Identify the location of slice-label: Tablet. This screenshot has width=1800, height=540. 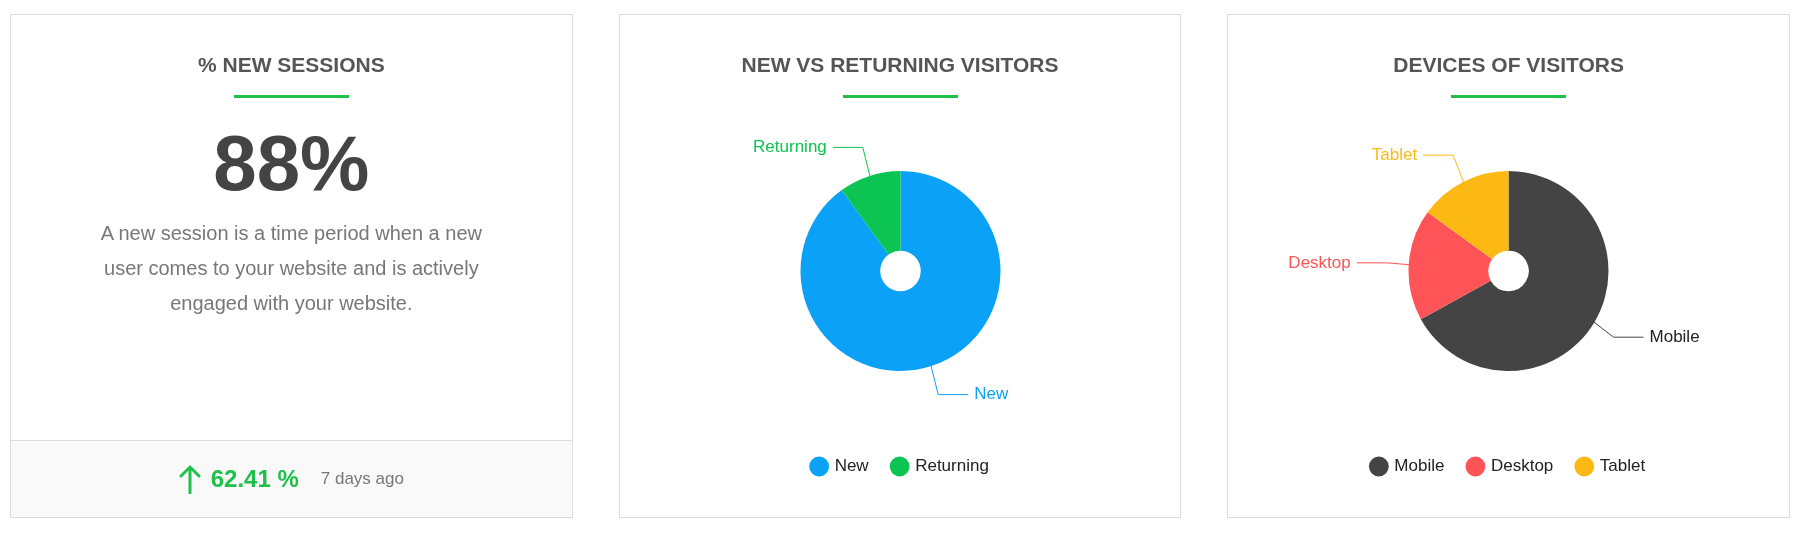
(1395, 154).